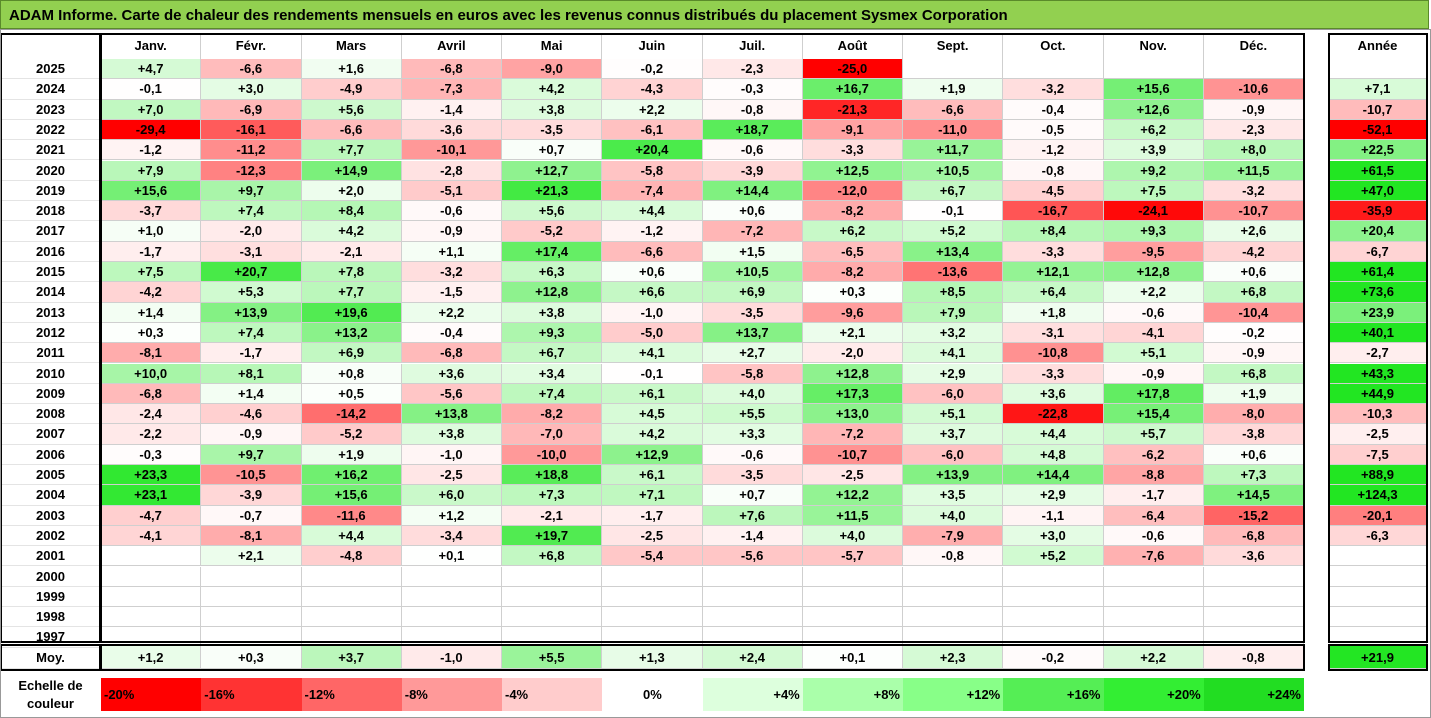 The image size is (1431, 718). What do you see at coordinates (953, 394) in the screenshot?
I see `heatmap-cell: -6,0` at bounding box center [953, 394].